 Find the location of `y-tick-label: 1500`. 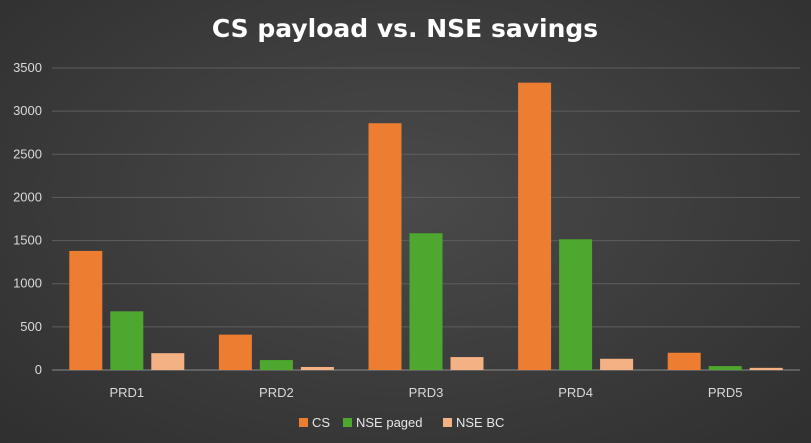

y-tick-label: 1500 is located at coordinates (27, 240).